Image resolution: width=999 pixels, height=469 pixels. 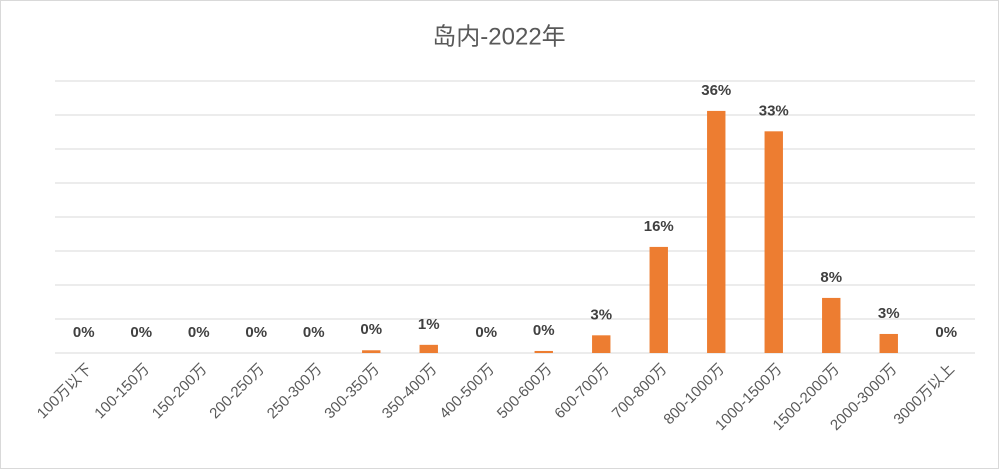 What do you see at coordinates (659, 226) in the screenshot?
I see `data-label: 16%` at bounding box center [659, 226].